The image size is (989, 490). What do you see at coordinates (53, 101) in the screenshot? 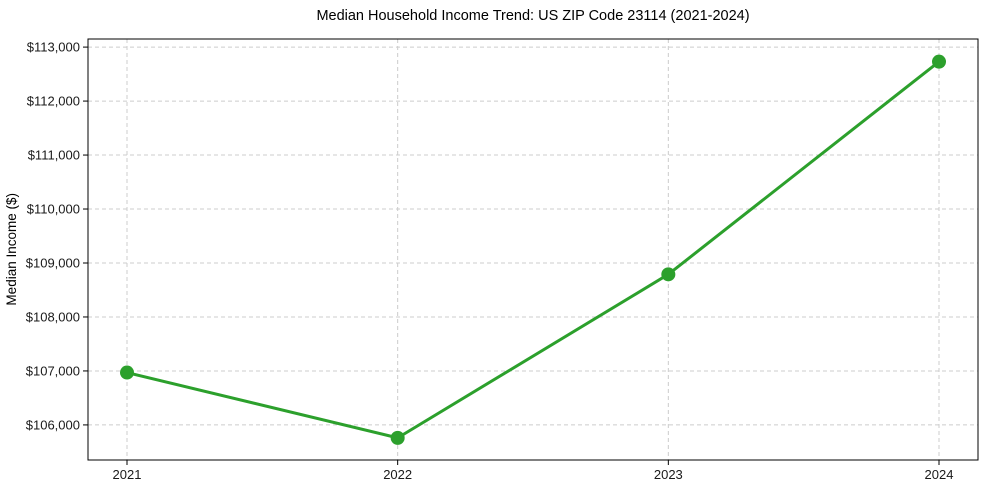
I see `y-tick-label: $112,000` at bounding box center [53, 101].